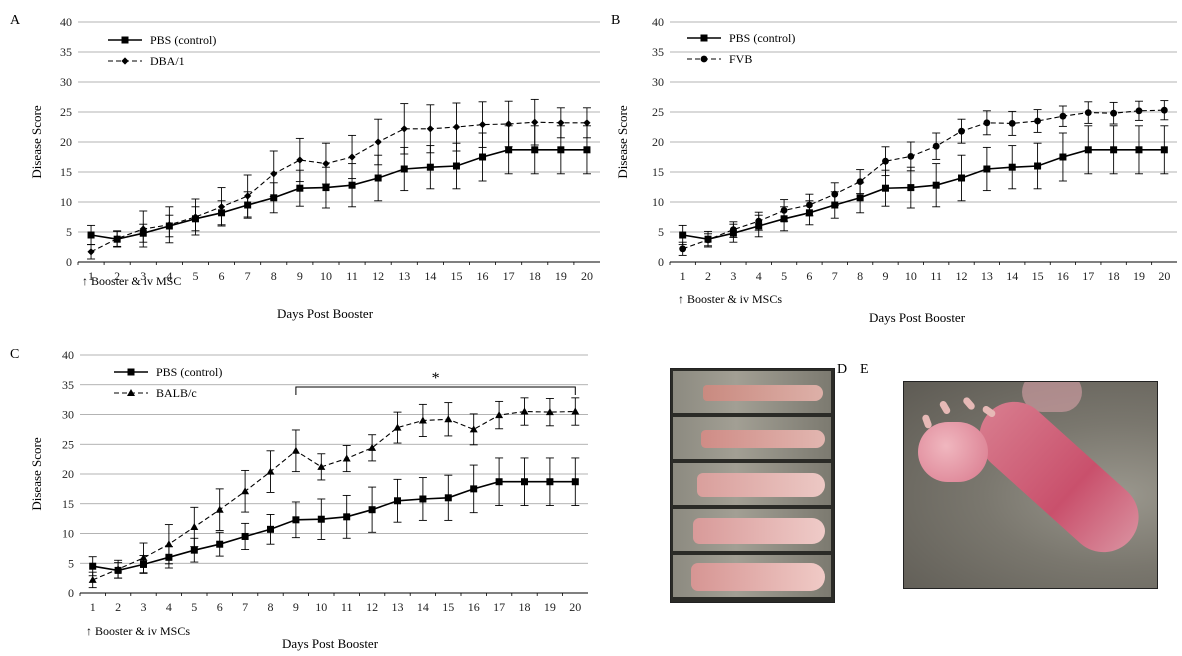 Image resolution: width=1182 pixels, height=656 pixels. What do you see at coordinates (66, 52) in the screenshot?
I see `panel-a-y-tick-label: 35` at bounding box center [66, 52].